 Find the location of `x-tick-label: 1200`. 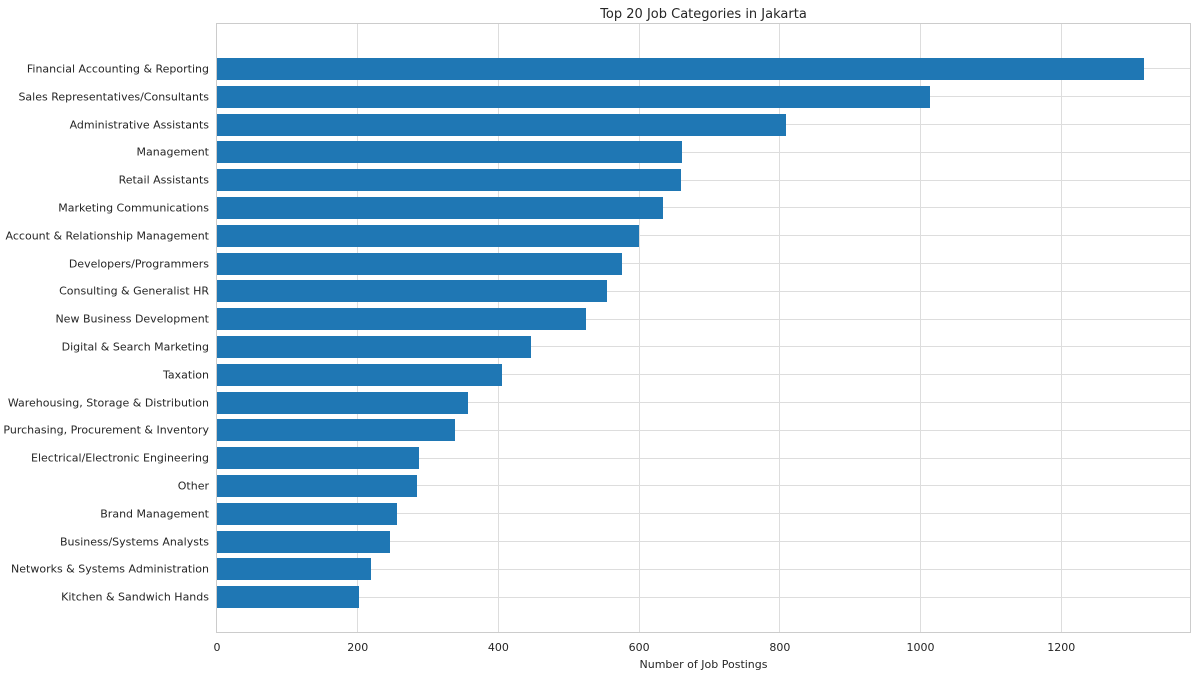

x-tick-label: 1200 is located at coordinates (1061, 647).